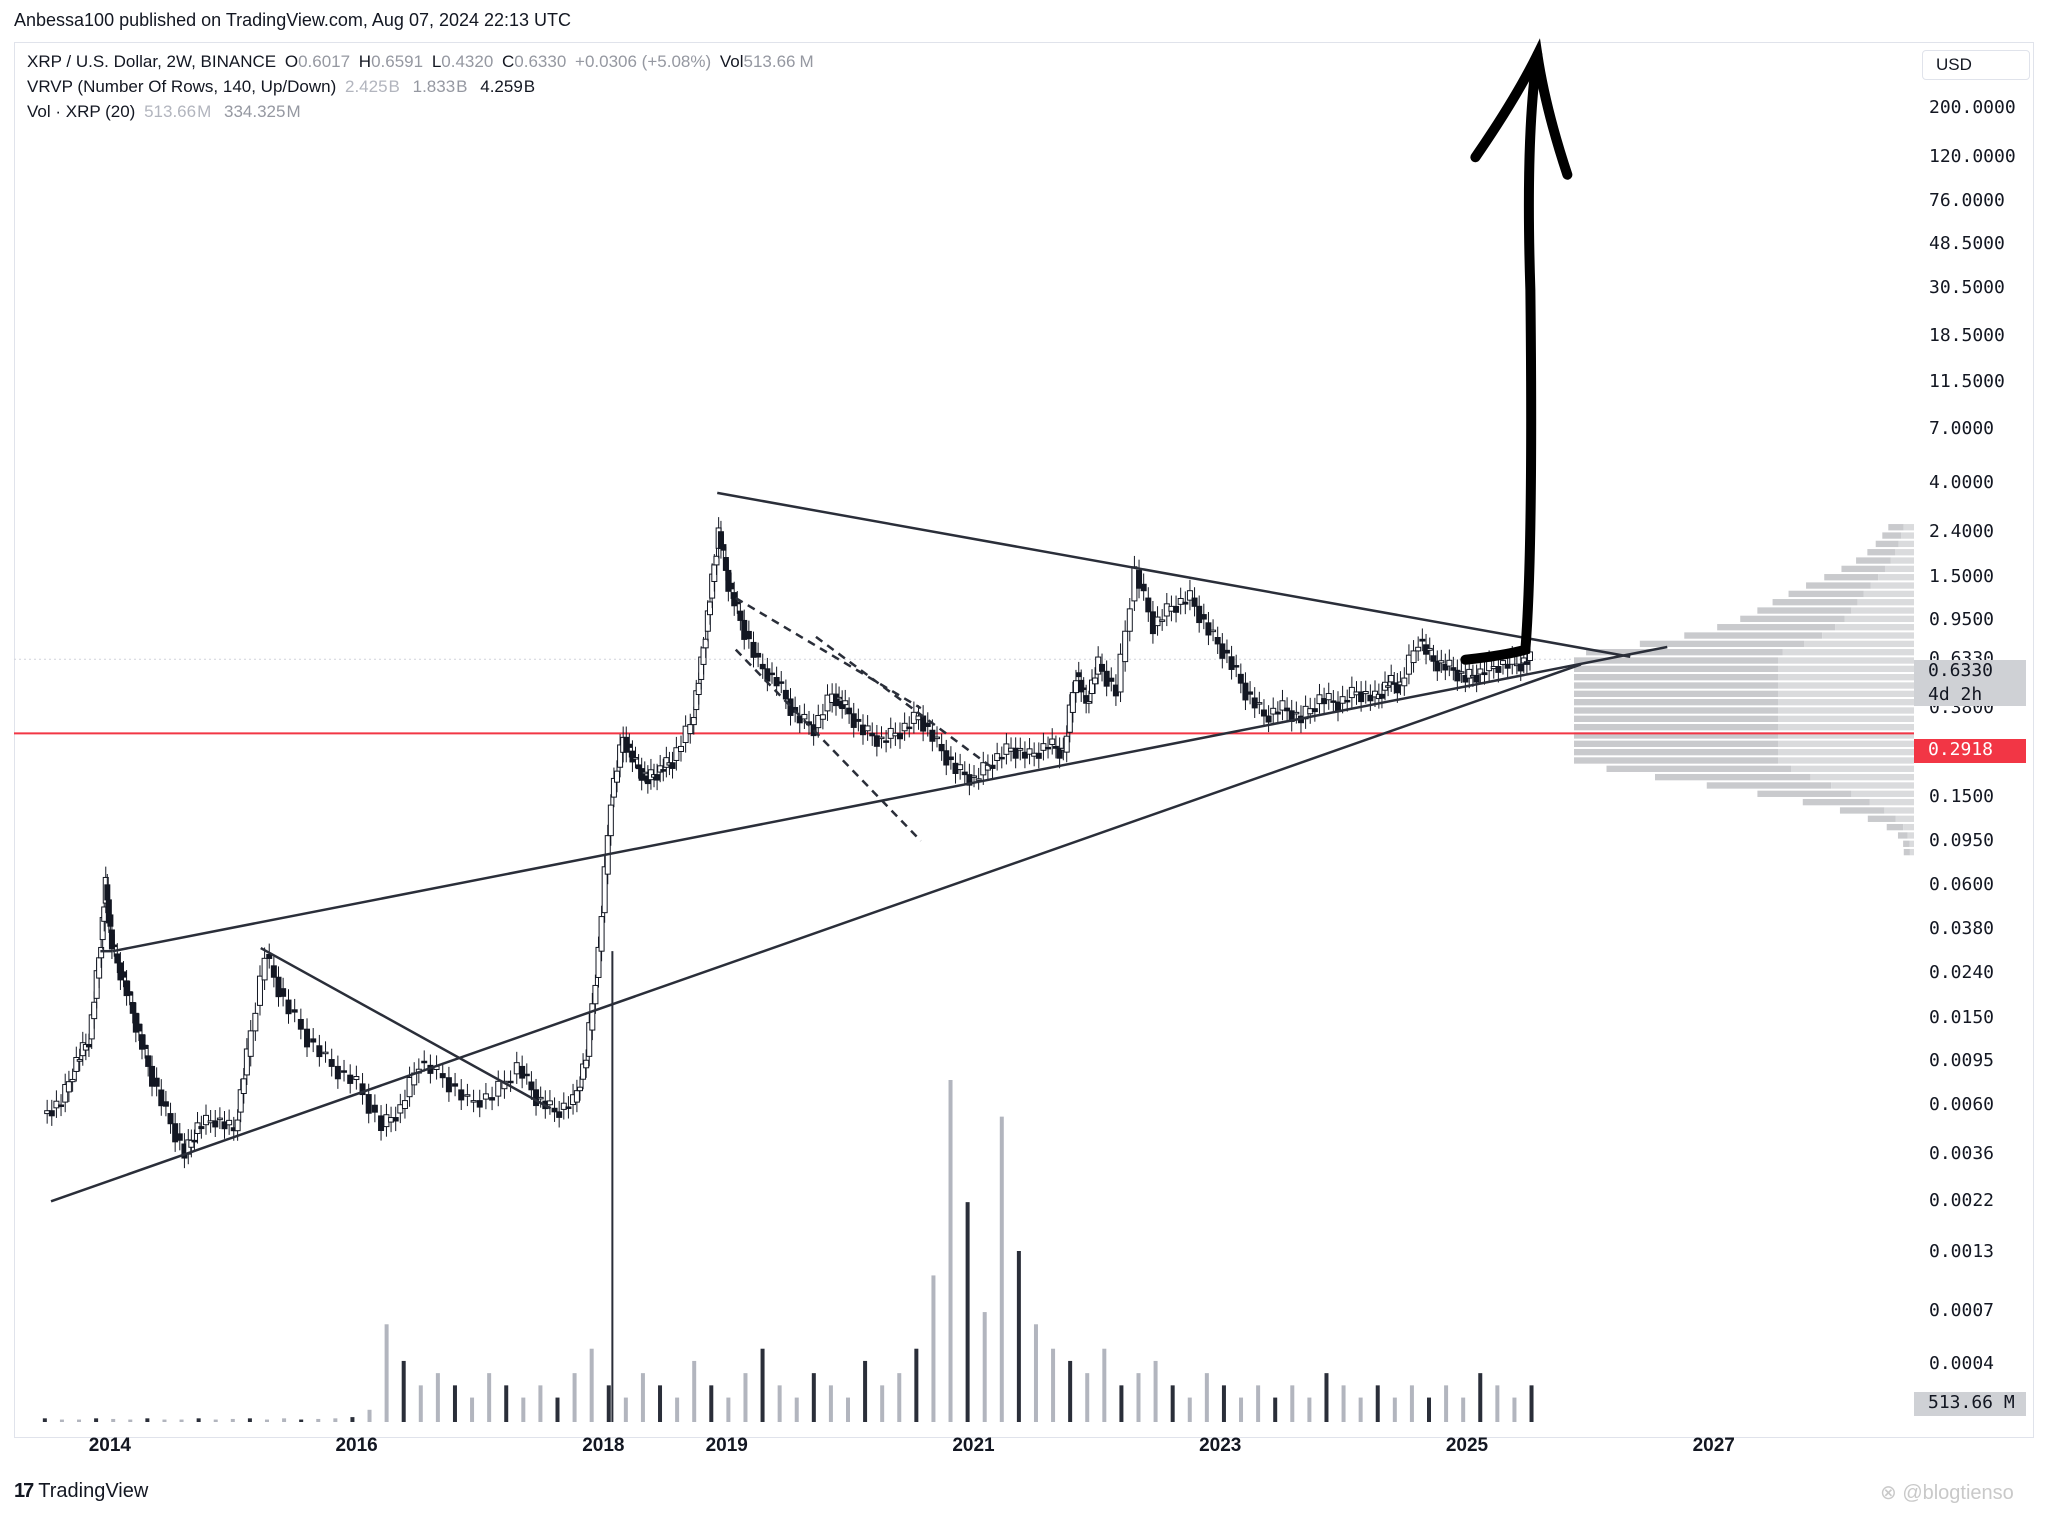  I want to click on price-tick-label: 0.9500, so click(1962, 620).